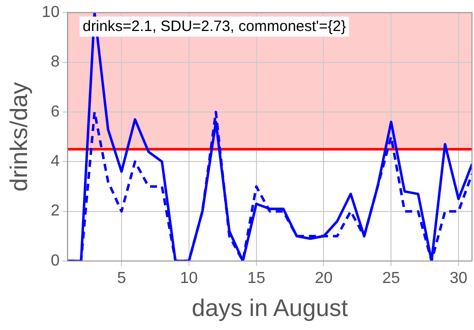 This screenshot has width=474, height=330. I want to click on y-axis-title: drinks/day, so click(20, 137).